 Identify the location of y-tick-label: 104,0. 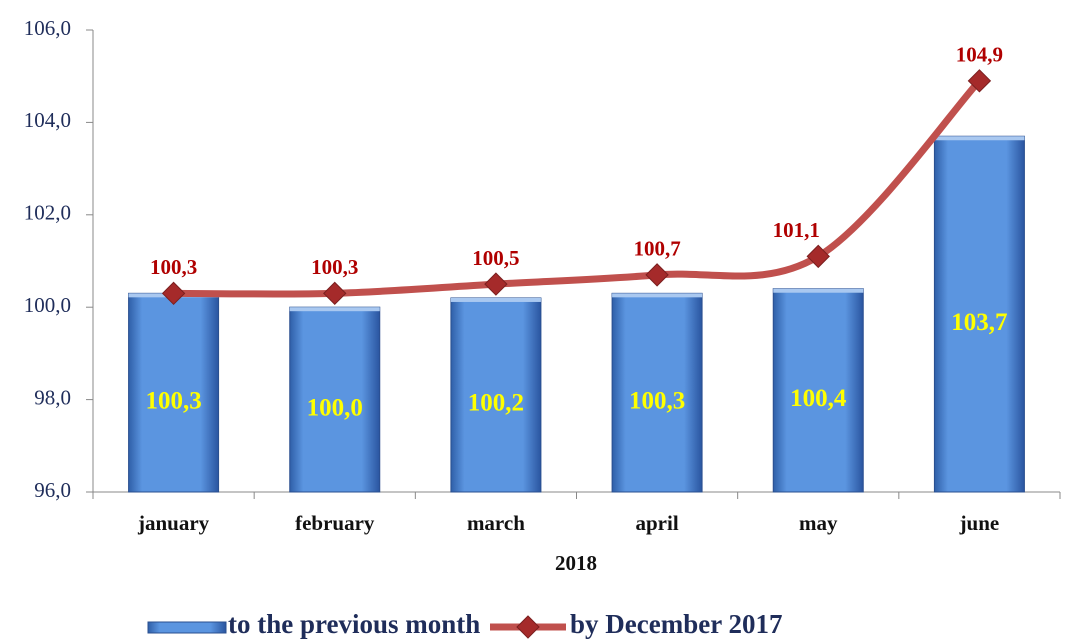
(47, 120).